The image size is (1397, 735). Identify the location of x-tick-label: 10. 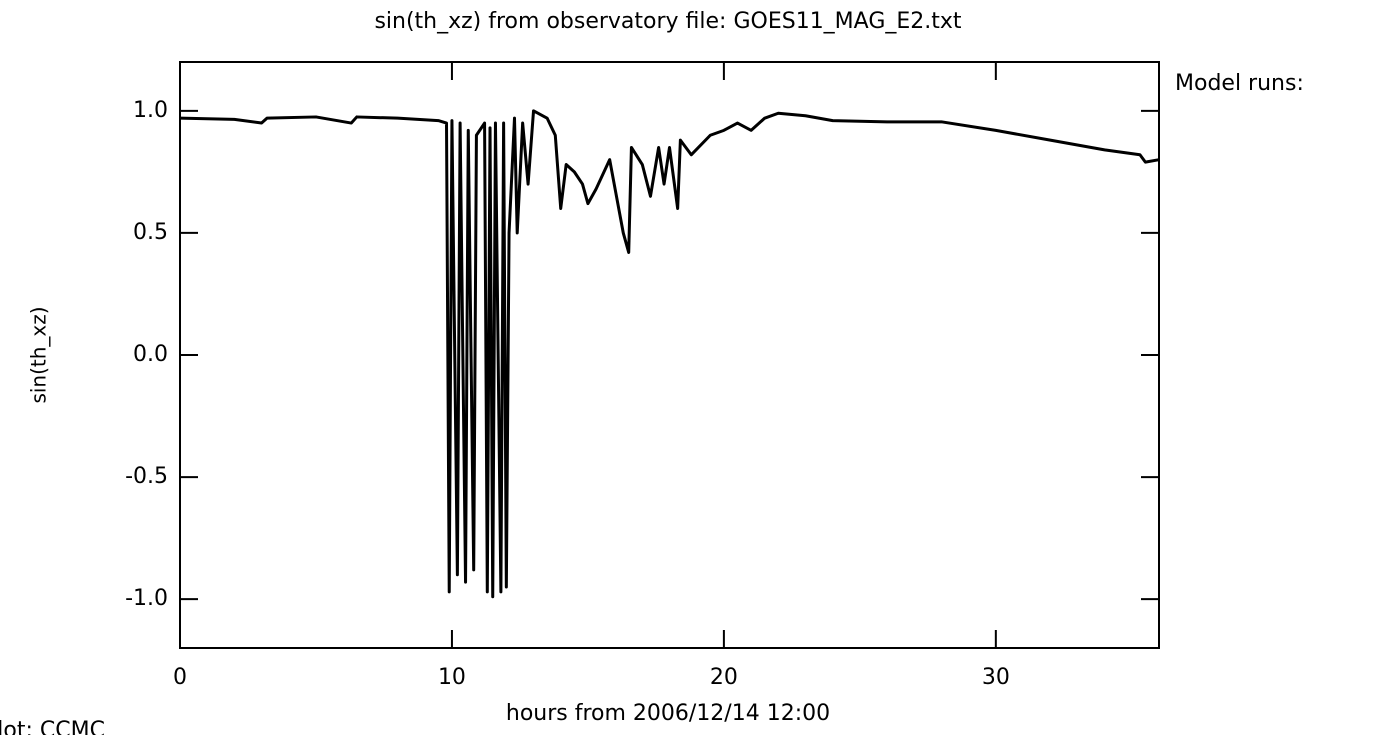
(452, 677).